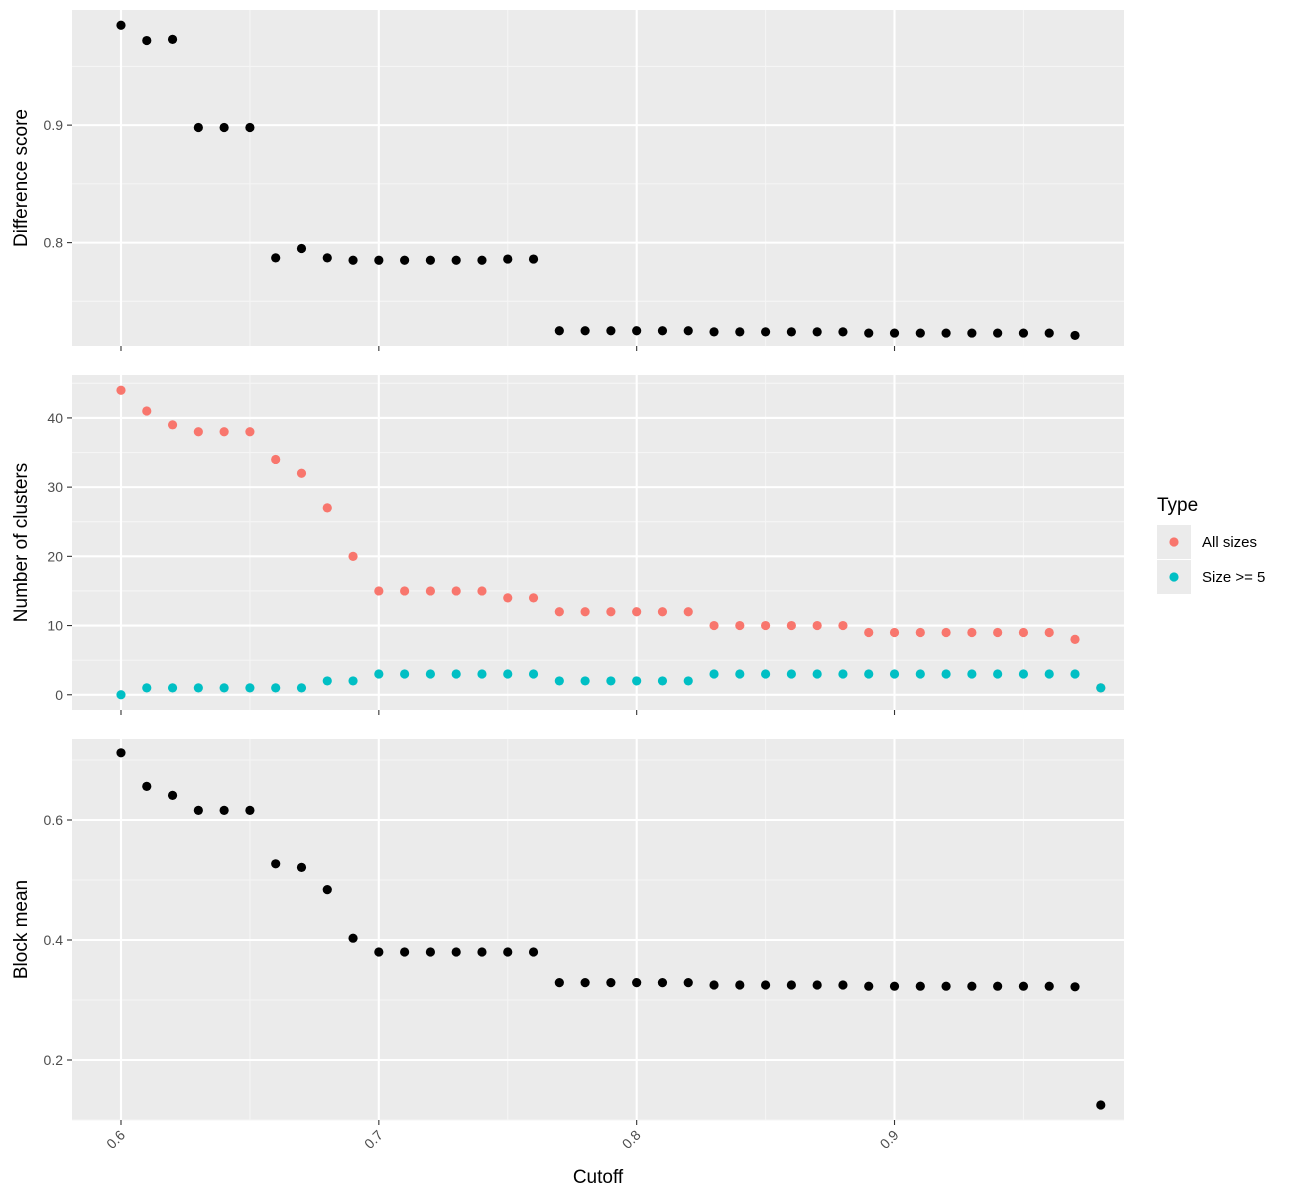 Image resolution: width=1300 pixels, height=1200 pixels. What do you see at coordinates (54, 125) in the screenshot?
I see `y-tick-label: 0.9` at bounding box center [54, 125].